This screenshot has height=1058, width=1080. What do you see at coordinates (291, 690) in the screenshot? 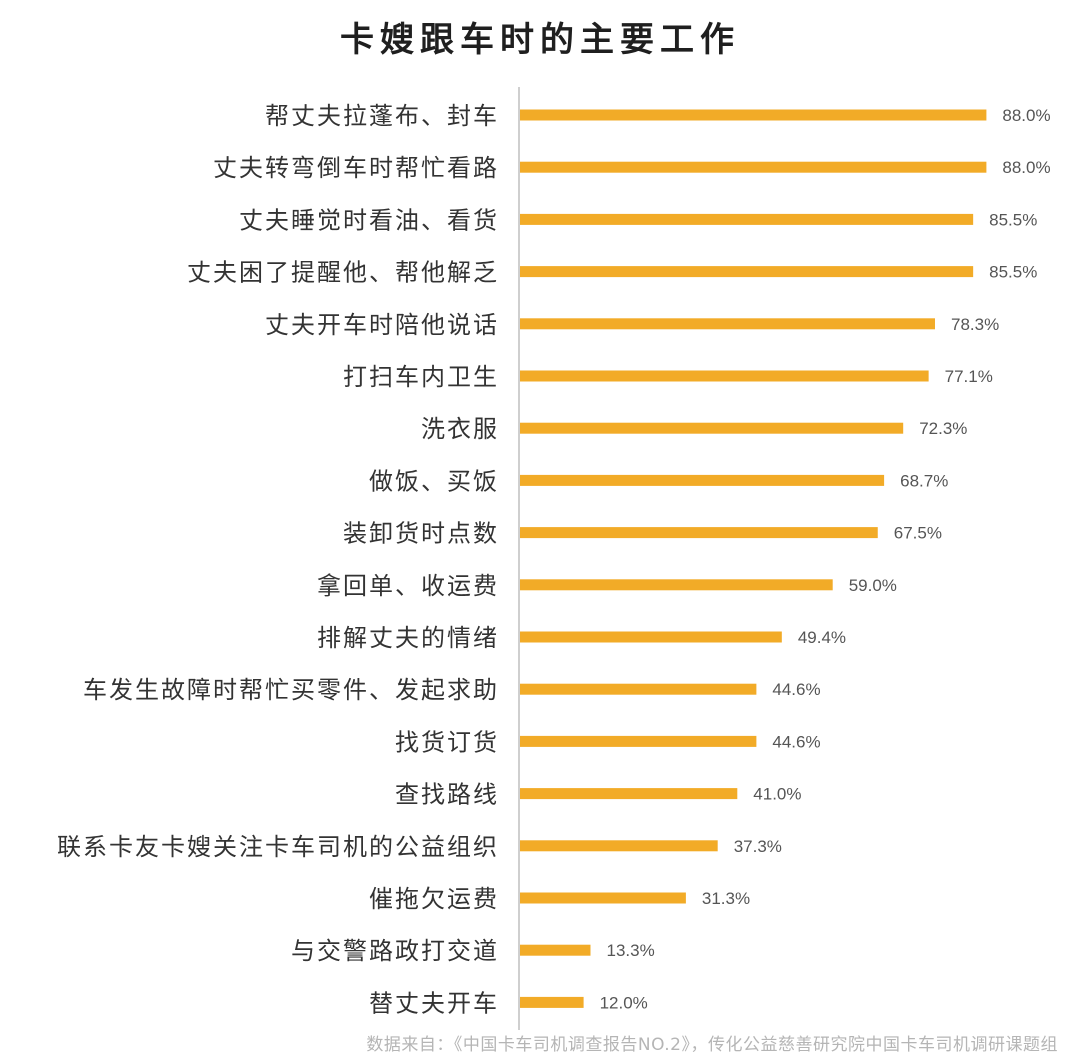
I see `category-label: 车发生故障时帮忙买零件、发起求助` at bounding box center [291, 690].